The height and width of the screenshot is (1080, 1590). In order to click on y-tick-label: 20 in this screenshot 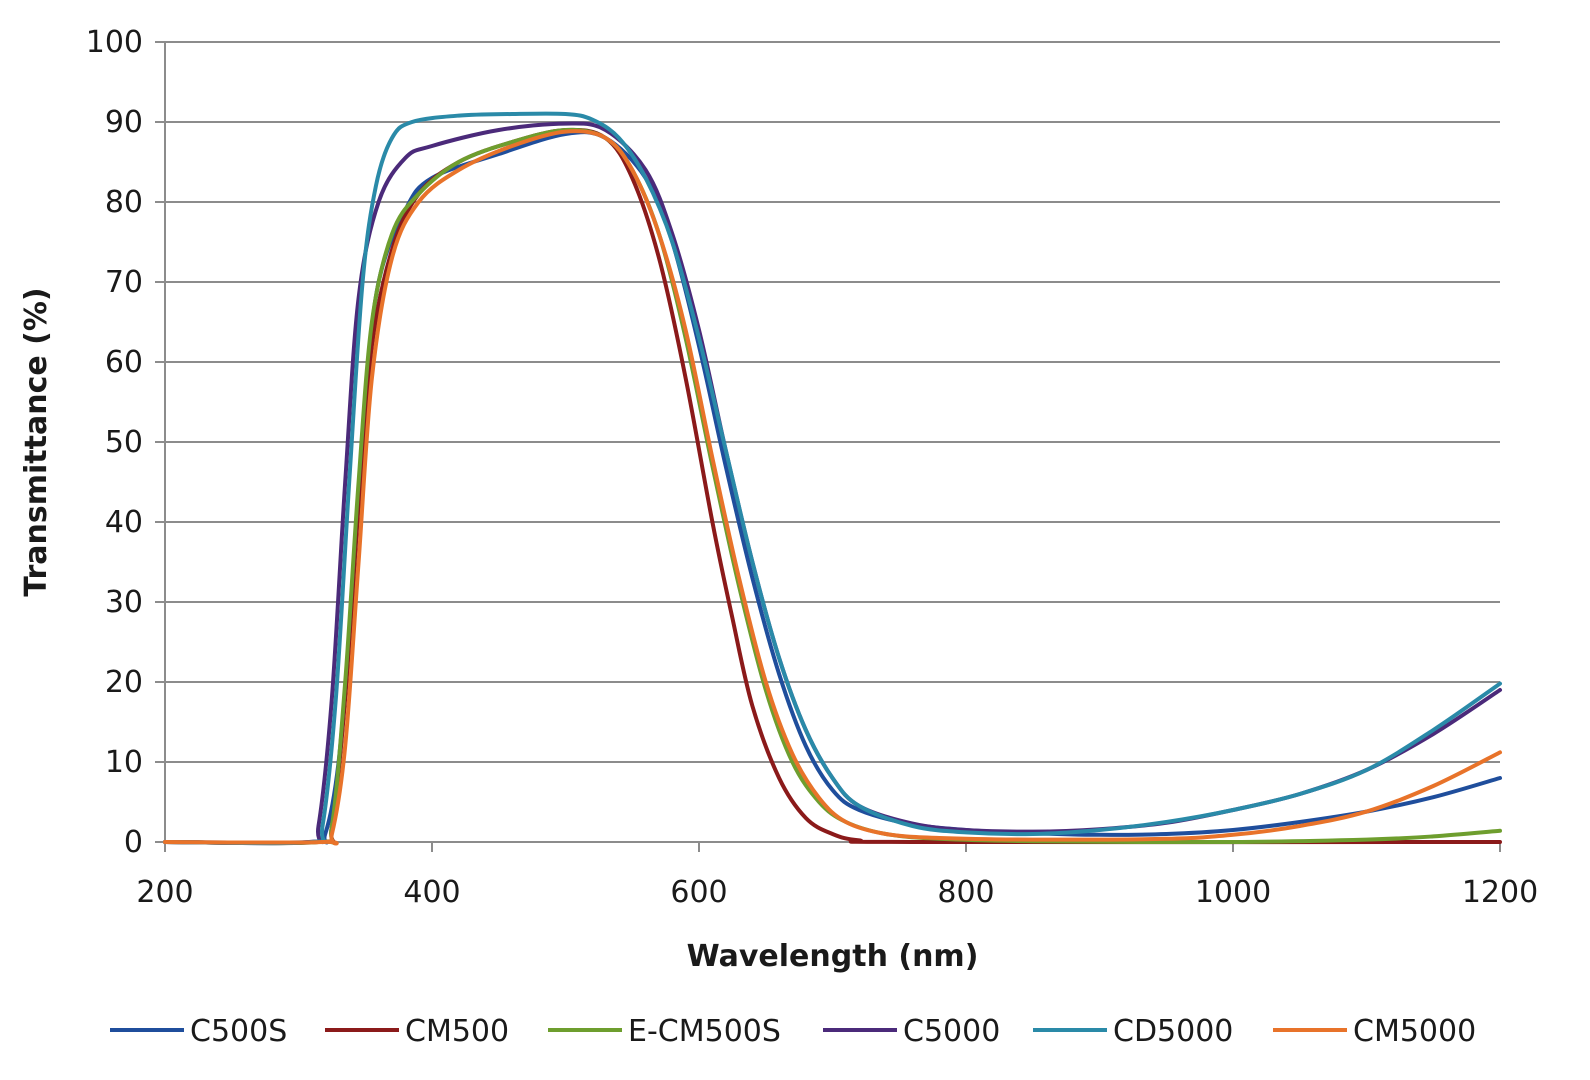, I will do `click(124, 682)`.